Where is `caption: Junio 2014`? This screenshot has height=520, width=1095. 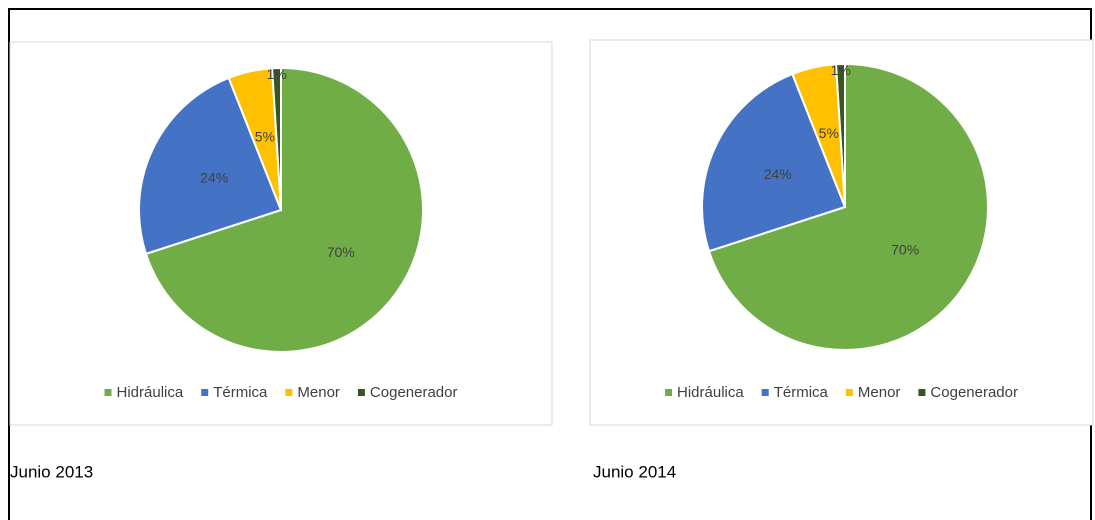
caption: Junio 2014 is located at coordinates (634, 471).